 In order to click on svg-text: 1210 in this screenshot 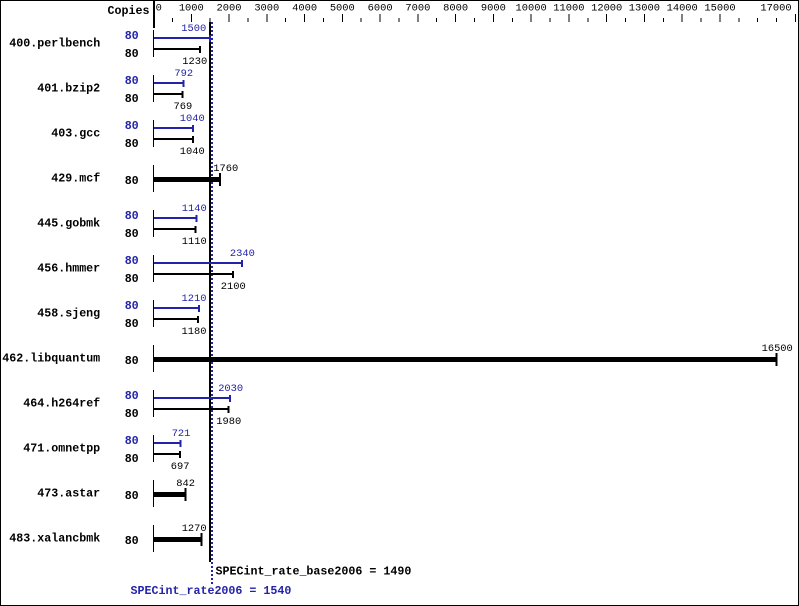, I will do `click(194, 299)`.